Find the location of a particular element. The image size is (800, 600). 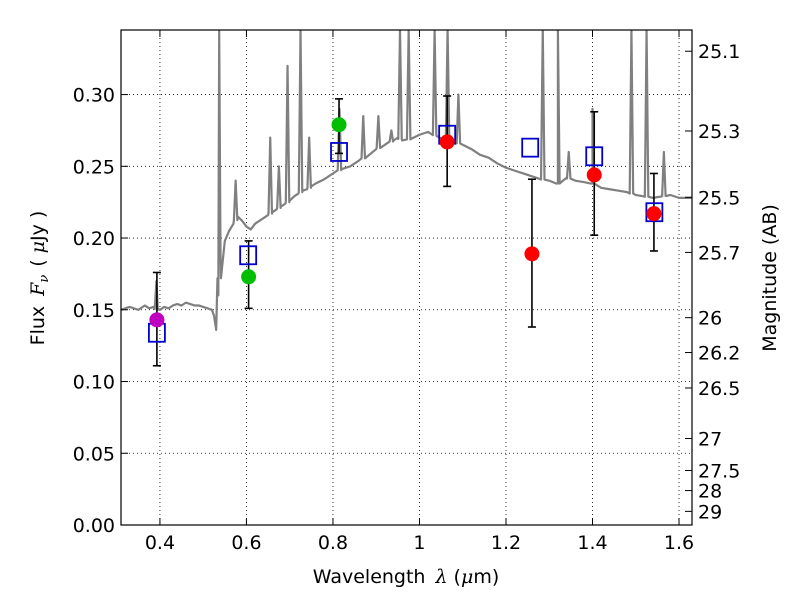

y-tick-label: 0.10 is located at coordinates (94, 383).